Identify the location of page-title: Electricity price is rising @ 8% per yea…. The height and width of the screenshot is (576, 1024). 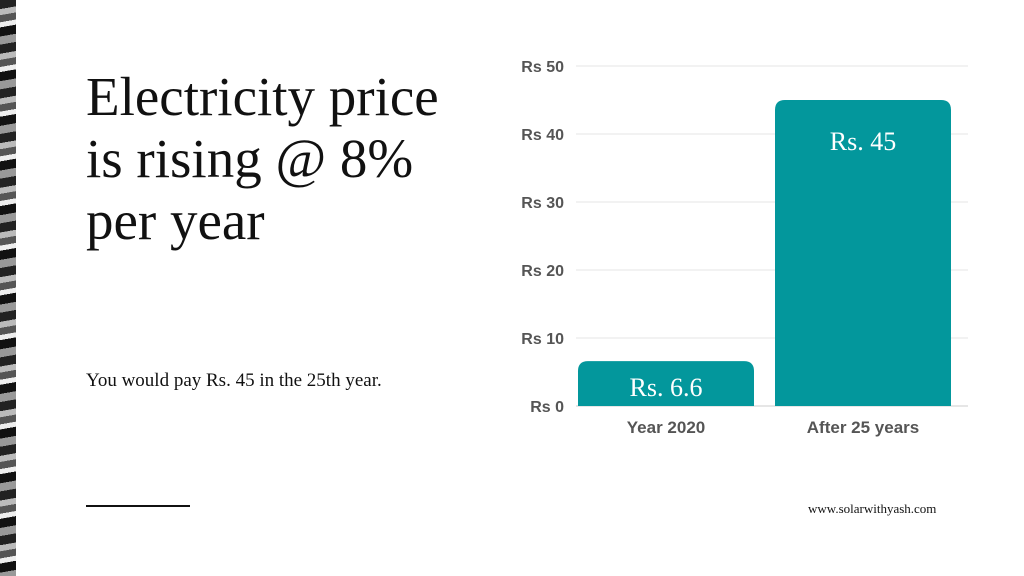
(262, 158).